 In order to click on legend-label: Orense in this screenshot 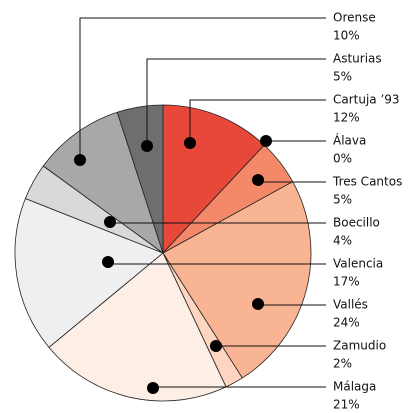, I will do `click(354, 18)`.